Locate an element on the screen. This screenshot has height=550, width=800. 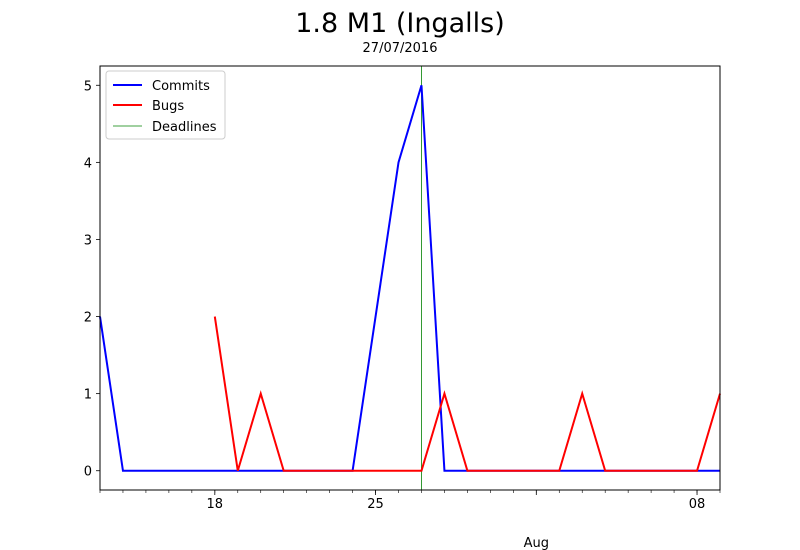
legend-label-deadlines: Deadlines is located at coordinates (184, 127).